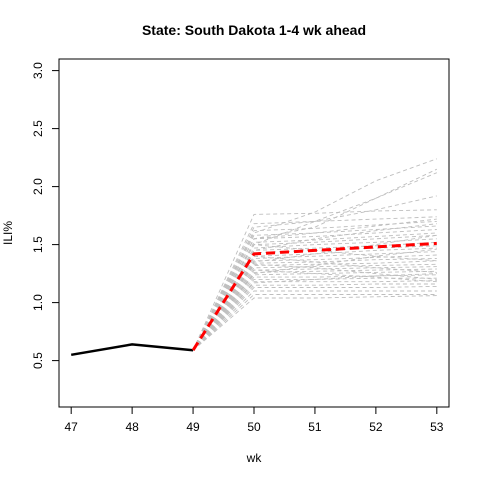 This screenshot has height=480, width=480. Describe the element at coordinates (45, 215) in the screenshot. I see `y-axis: 0.5 1.0 1.5 2.0 2.5 3.0` at that location.